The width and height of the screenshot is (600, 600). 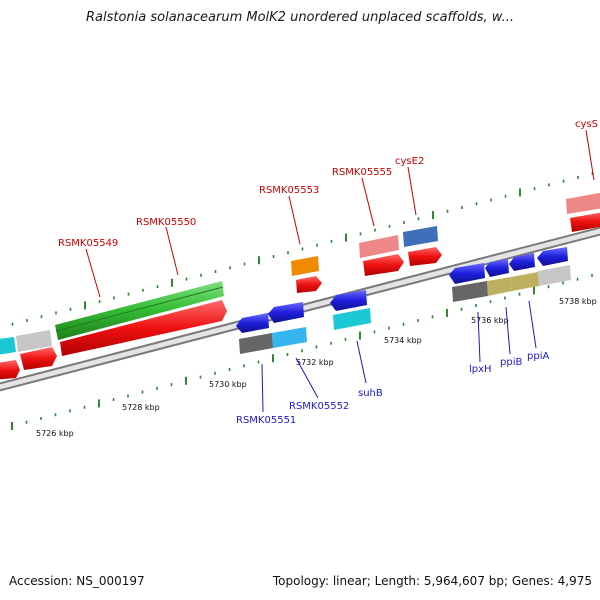 What do you see at coordinates (141, 407) in the screenshot?
I see `scale-label-5728: 5728 kbp` at bounding box center [141, 407].